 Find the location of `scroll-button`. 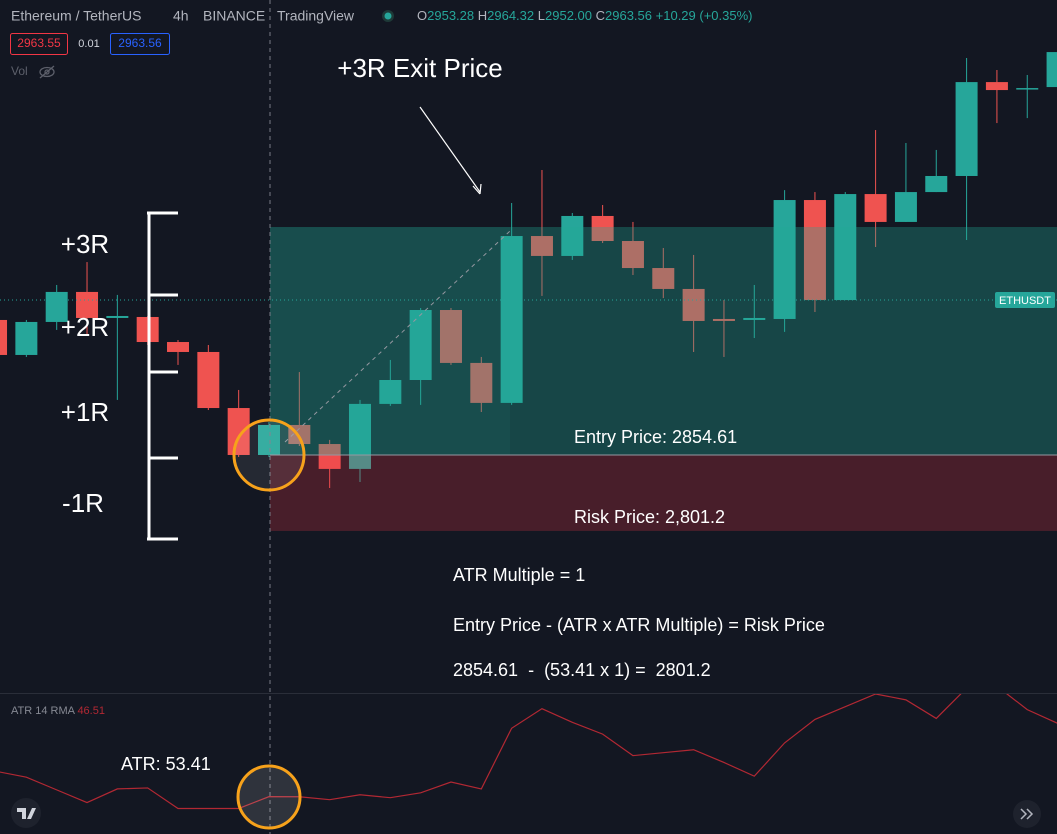

scroll-button is located at coordinates (1027, 814).